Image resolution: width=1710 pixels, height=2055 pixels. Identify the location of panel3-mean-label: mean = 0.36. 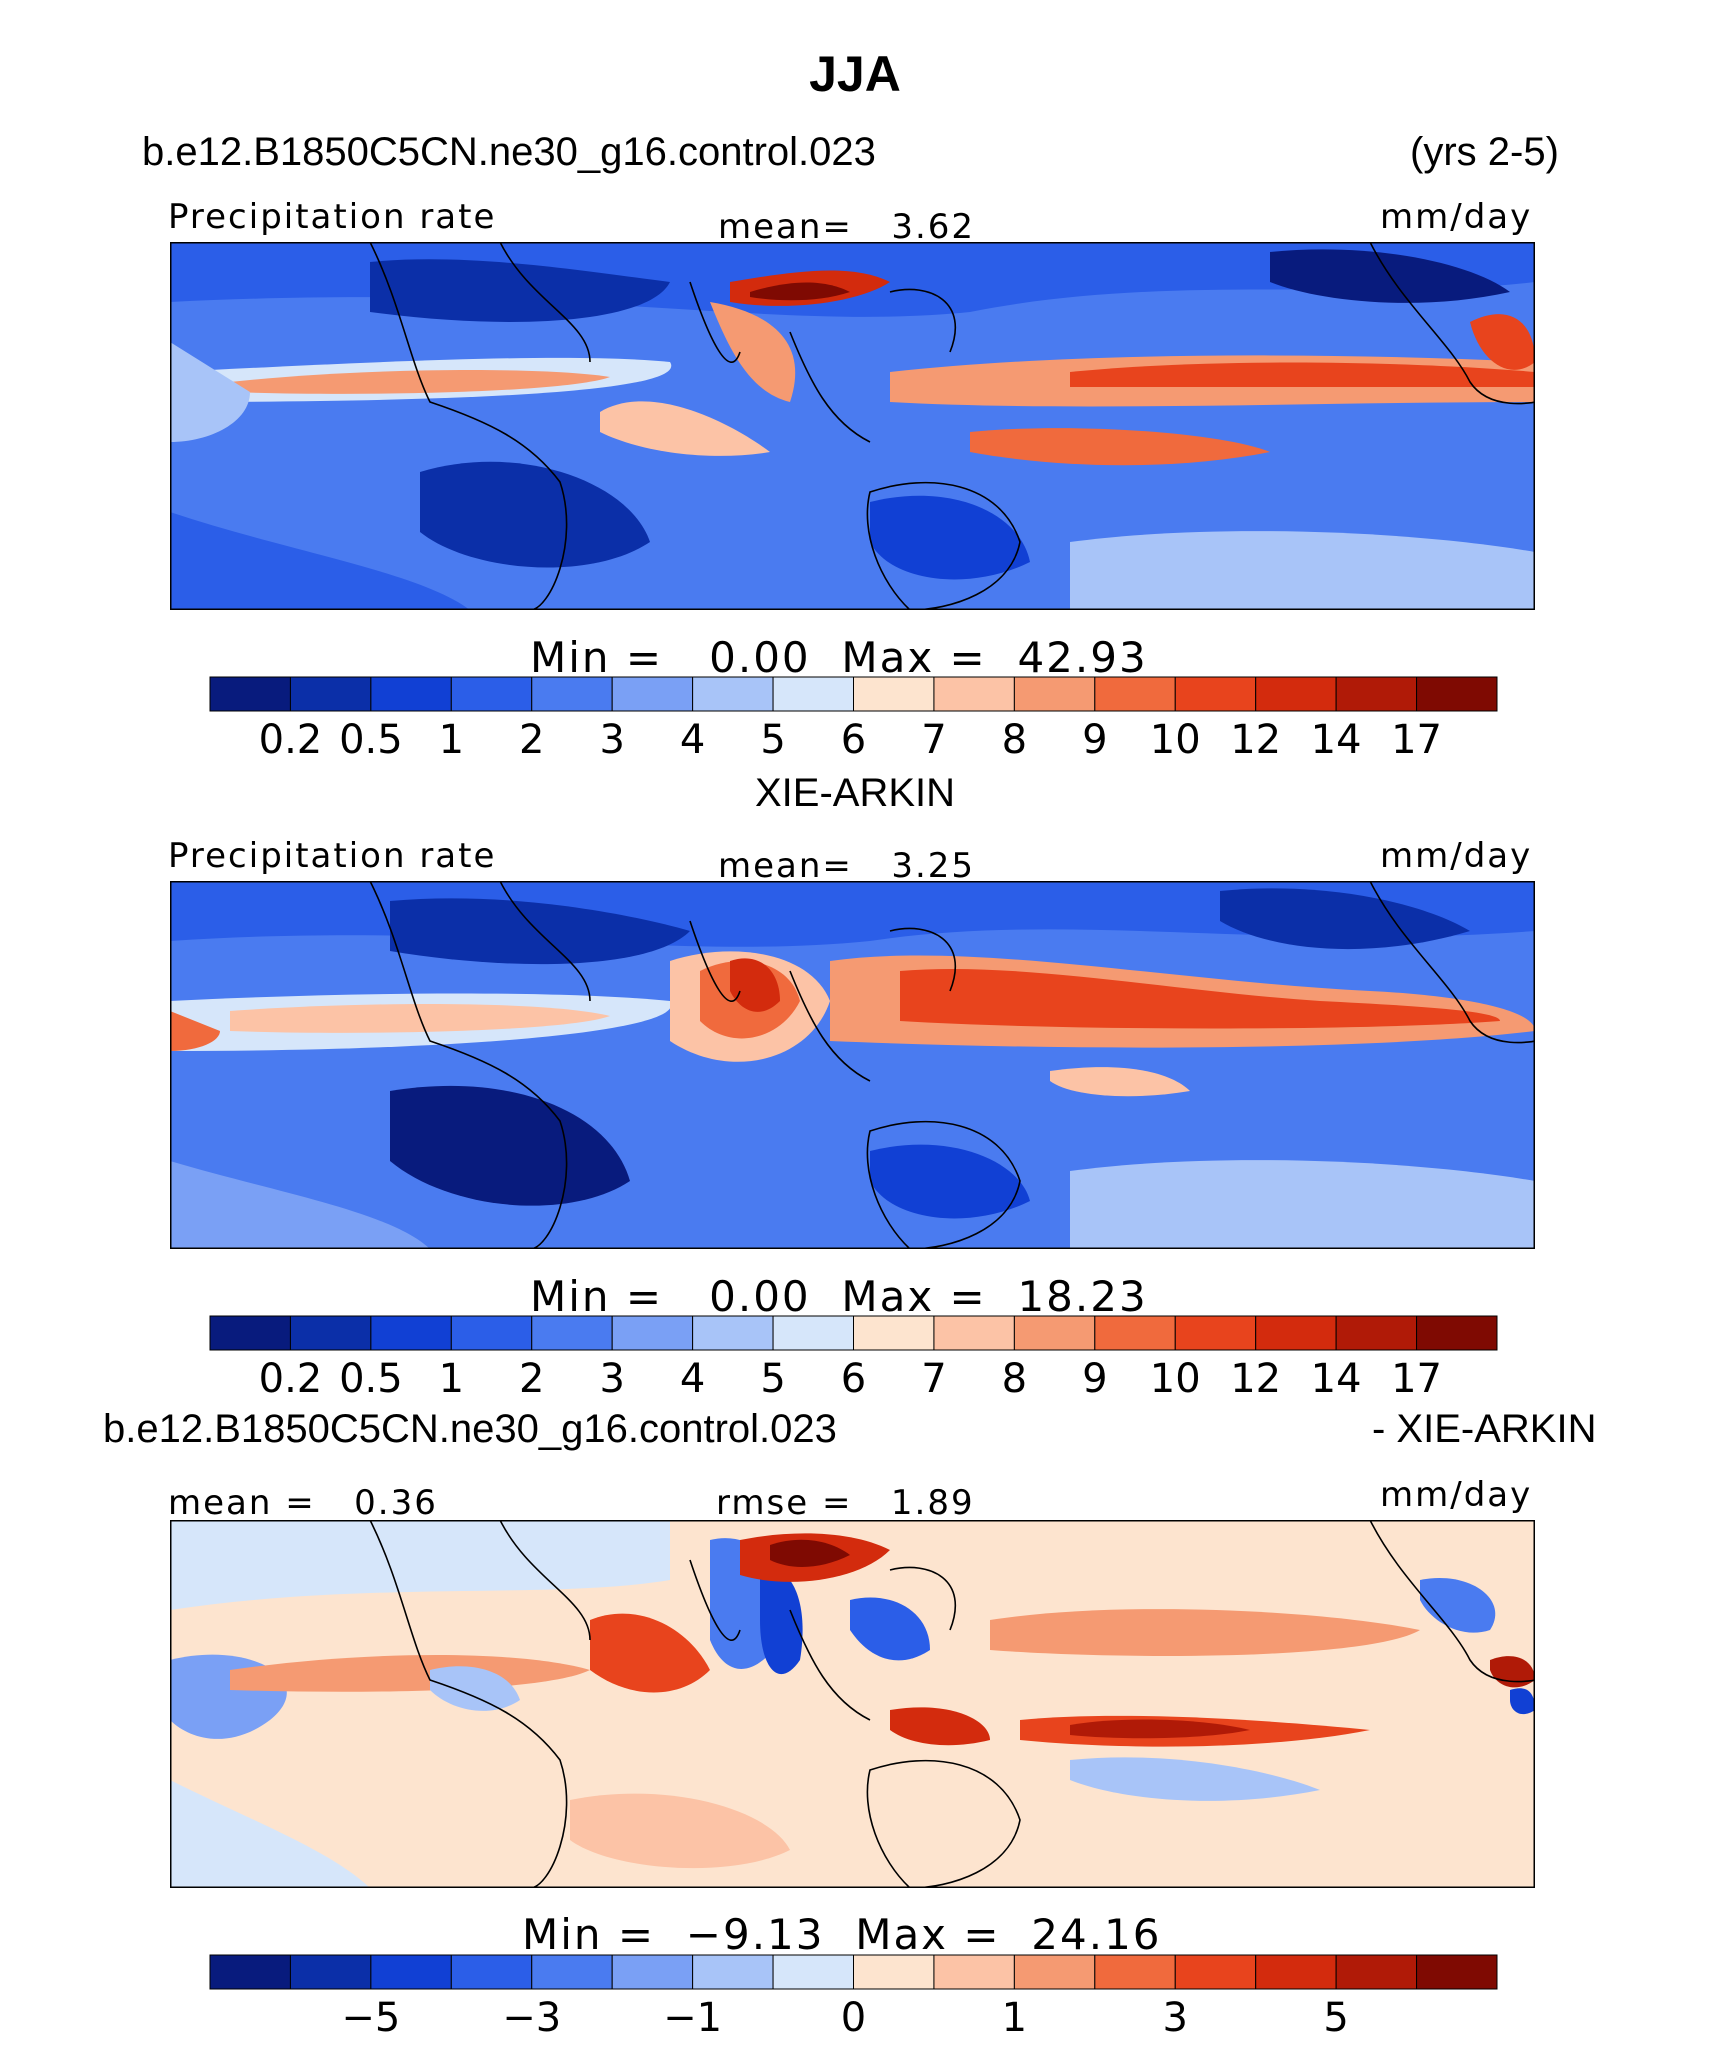
(303, 1503).